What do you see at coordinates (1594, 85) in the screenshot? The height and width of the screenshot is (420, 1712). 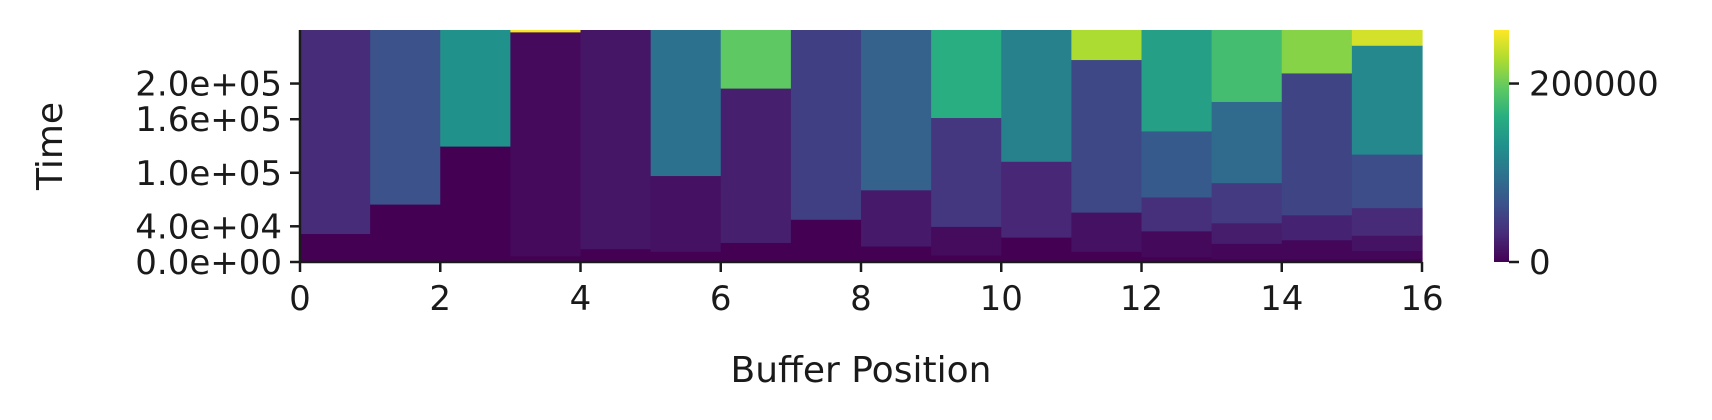 I see `colorbar-tick-label: 200000` at bounding box center [1594, 85].